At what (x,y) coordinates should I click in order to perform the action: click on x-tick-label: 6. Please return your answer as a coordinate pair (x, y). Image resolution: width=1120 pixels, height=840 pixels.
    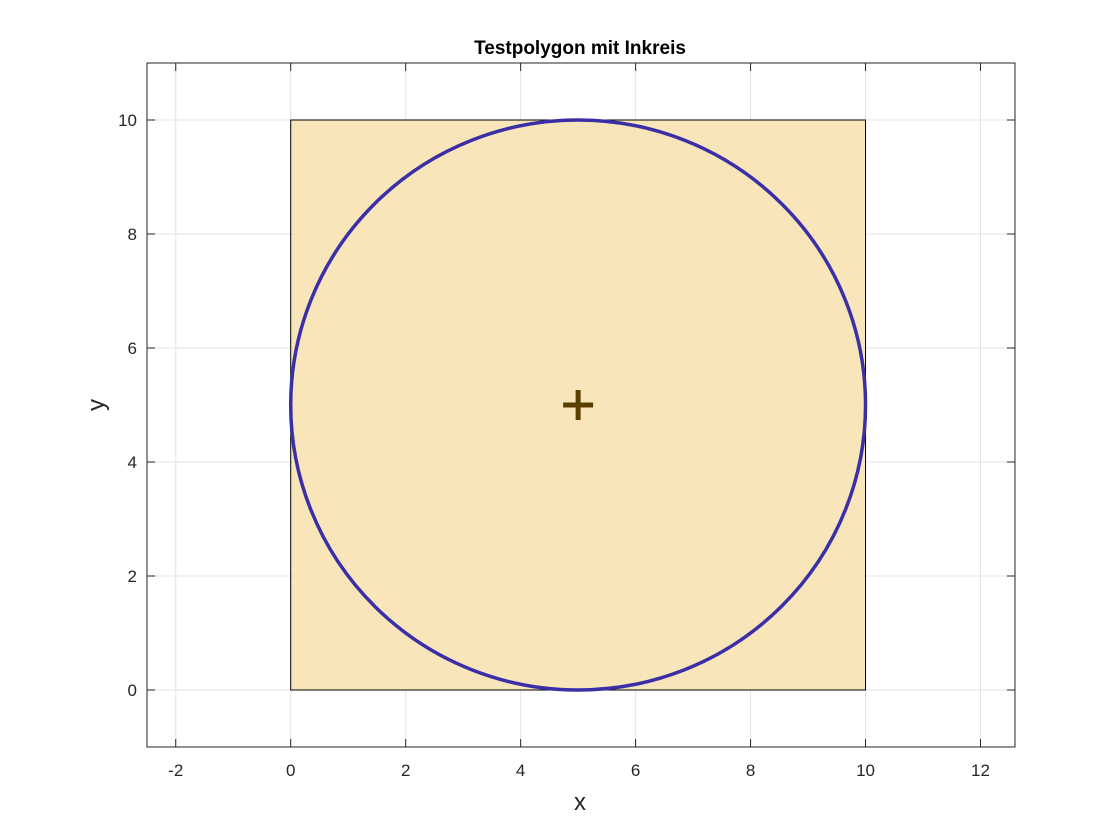
    Looking at the image, I should click on (635, 770).